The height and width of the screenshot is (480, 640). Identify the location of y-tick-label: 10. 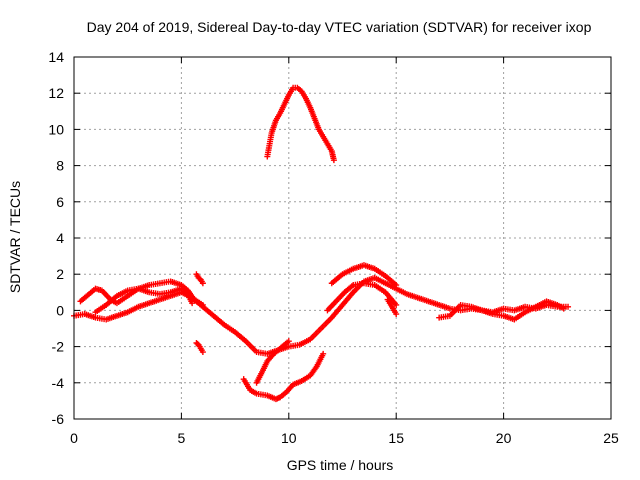
(56, 129).